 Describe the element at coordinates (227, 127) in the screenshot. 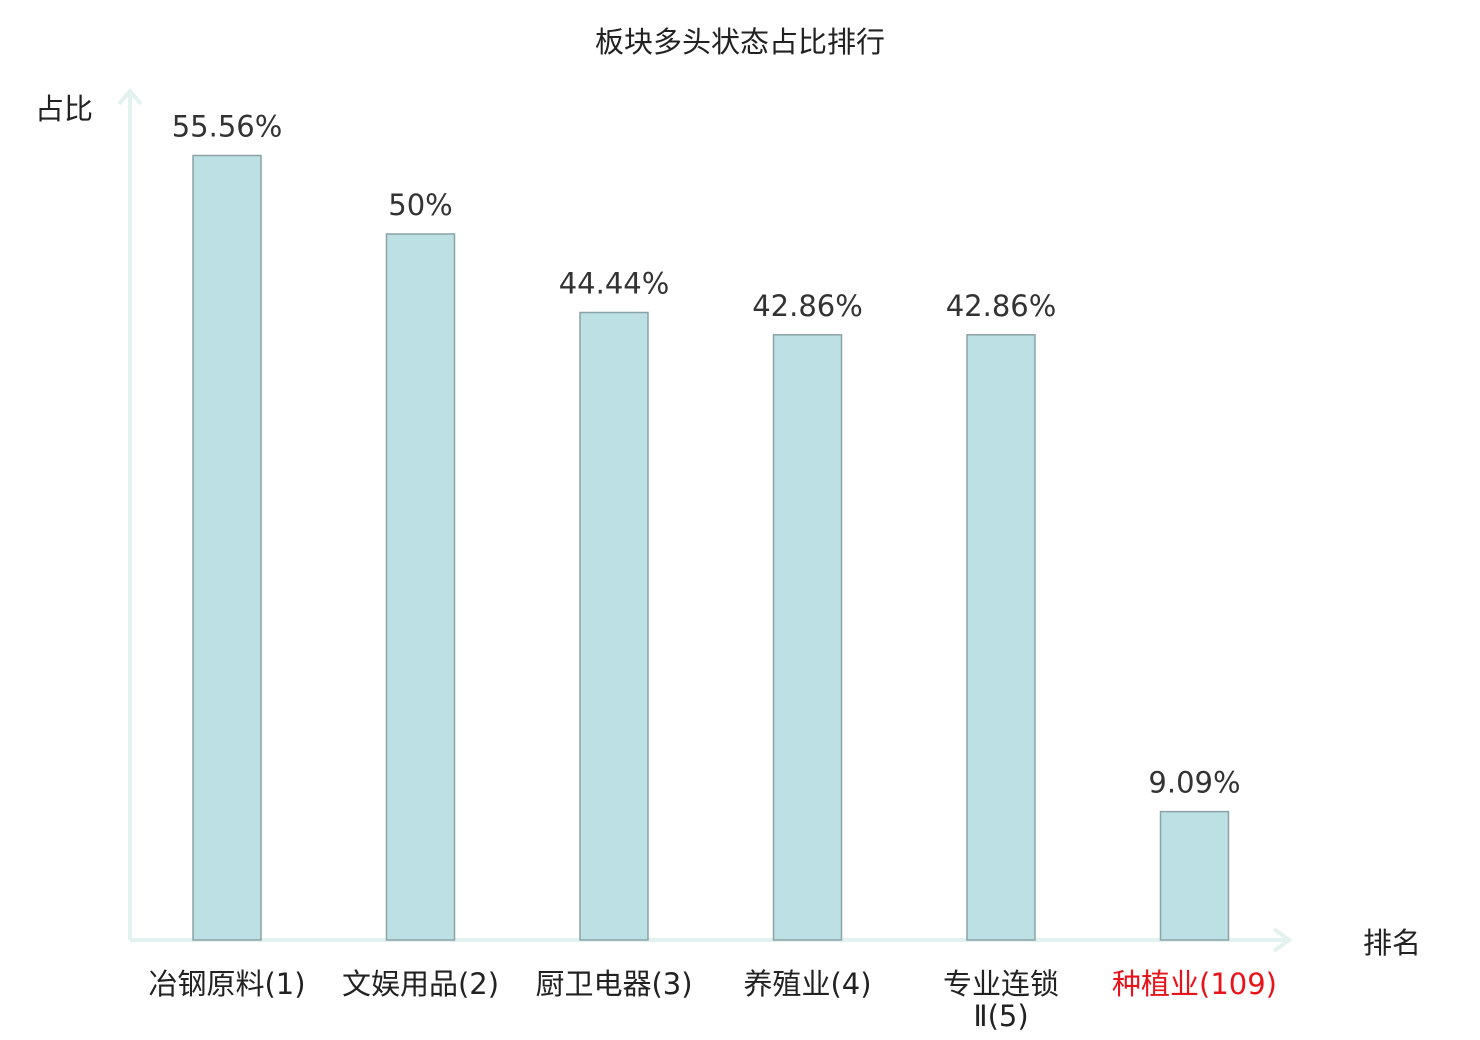

I see `value-label-1: 55.56%` at that location.